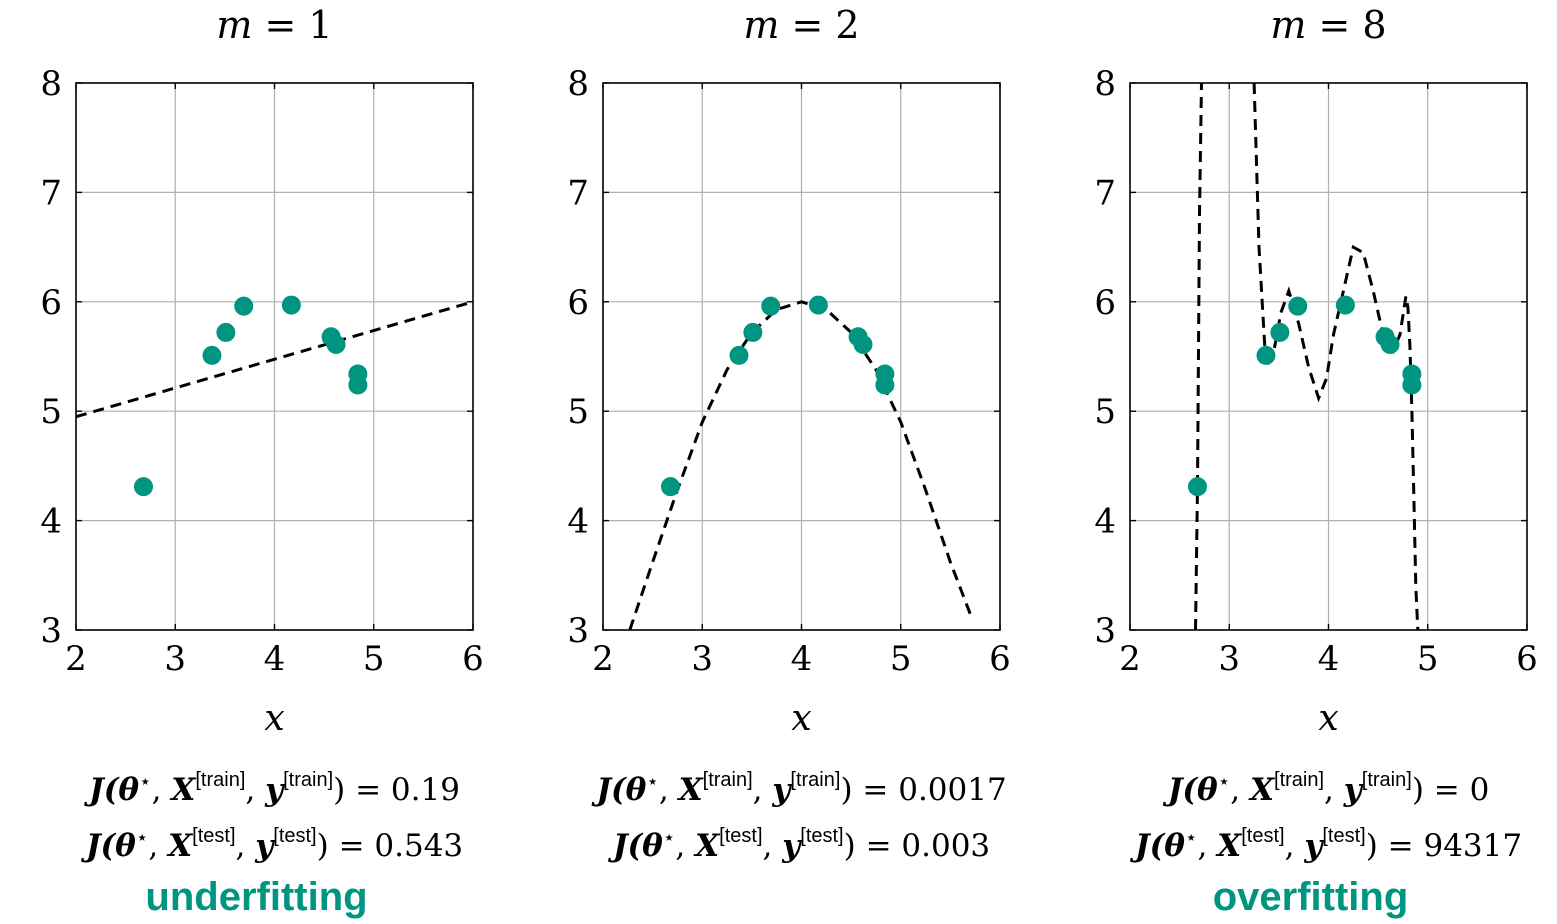 The image size is (1557, 924). Describe the element at coordinates (1311, 897) in the screenshot. I see `fit-label-text: overfitting` at that location.